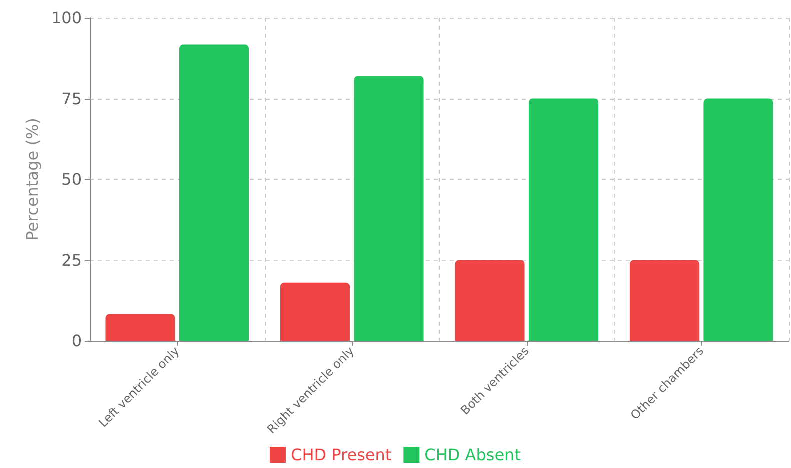 The width and height of the screenshot is (791, 468). Describe the element at coordinates (72, 179) in the screenshot. I see `y-tick-label: 50` at that location.